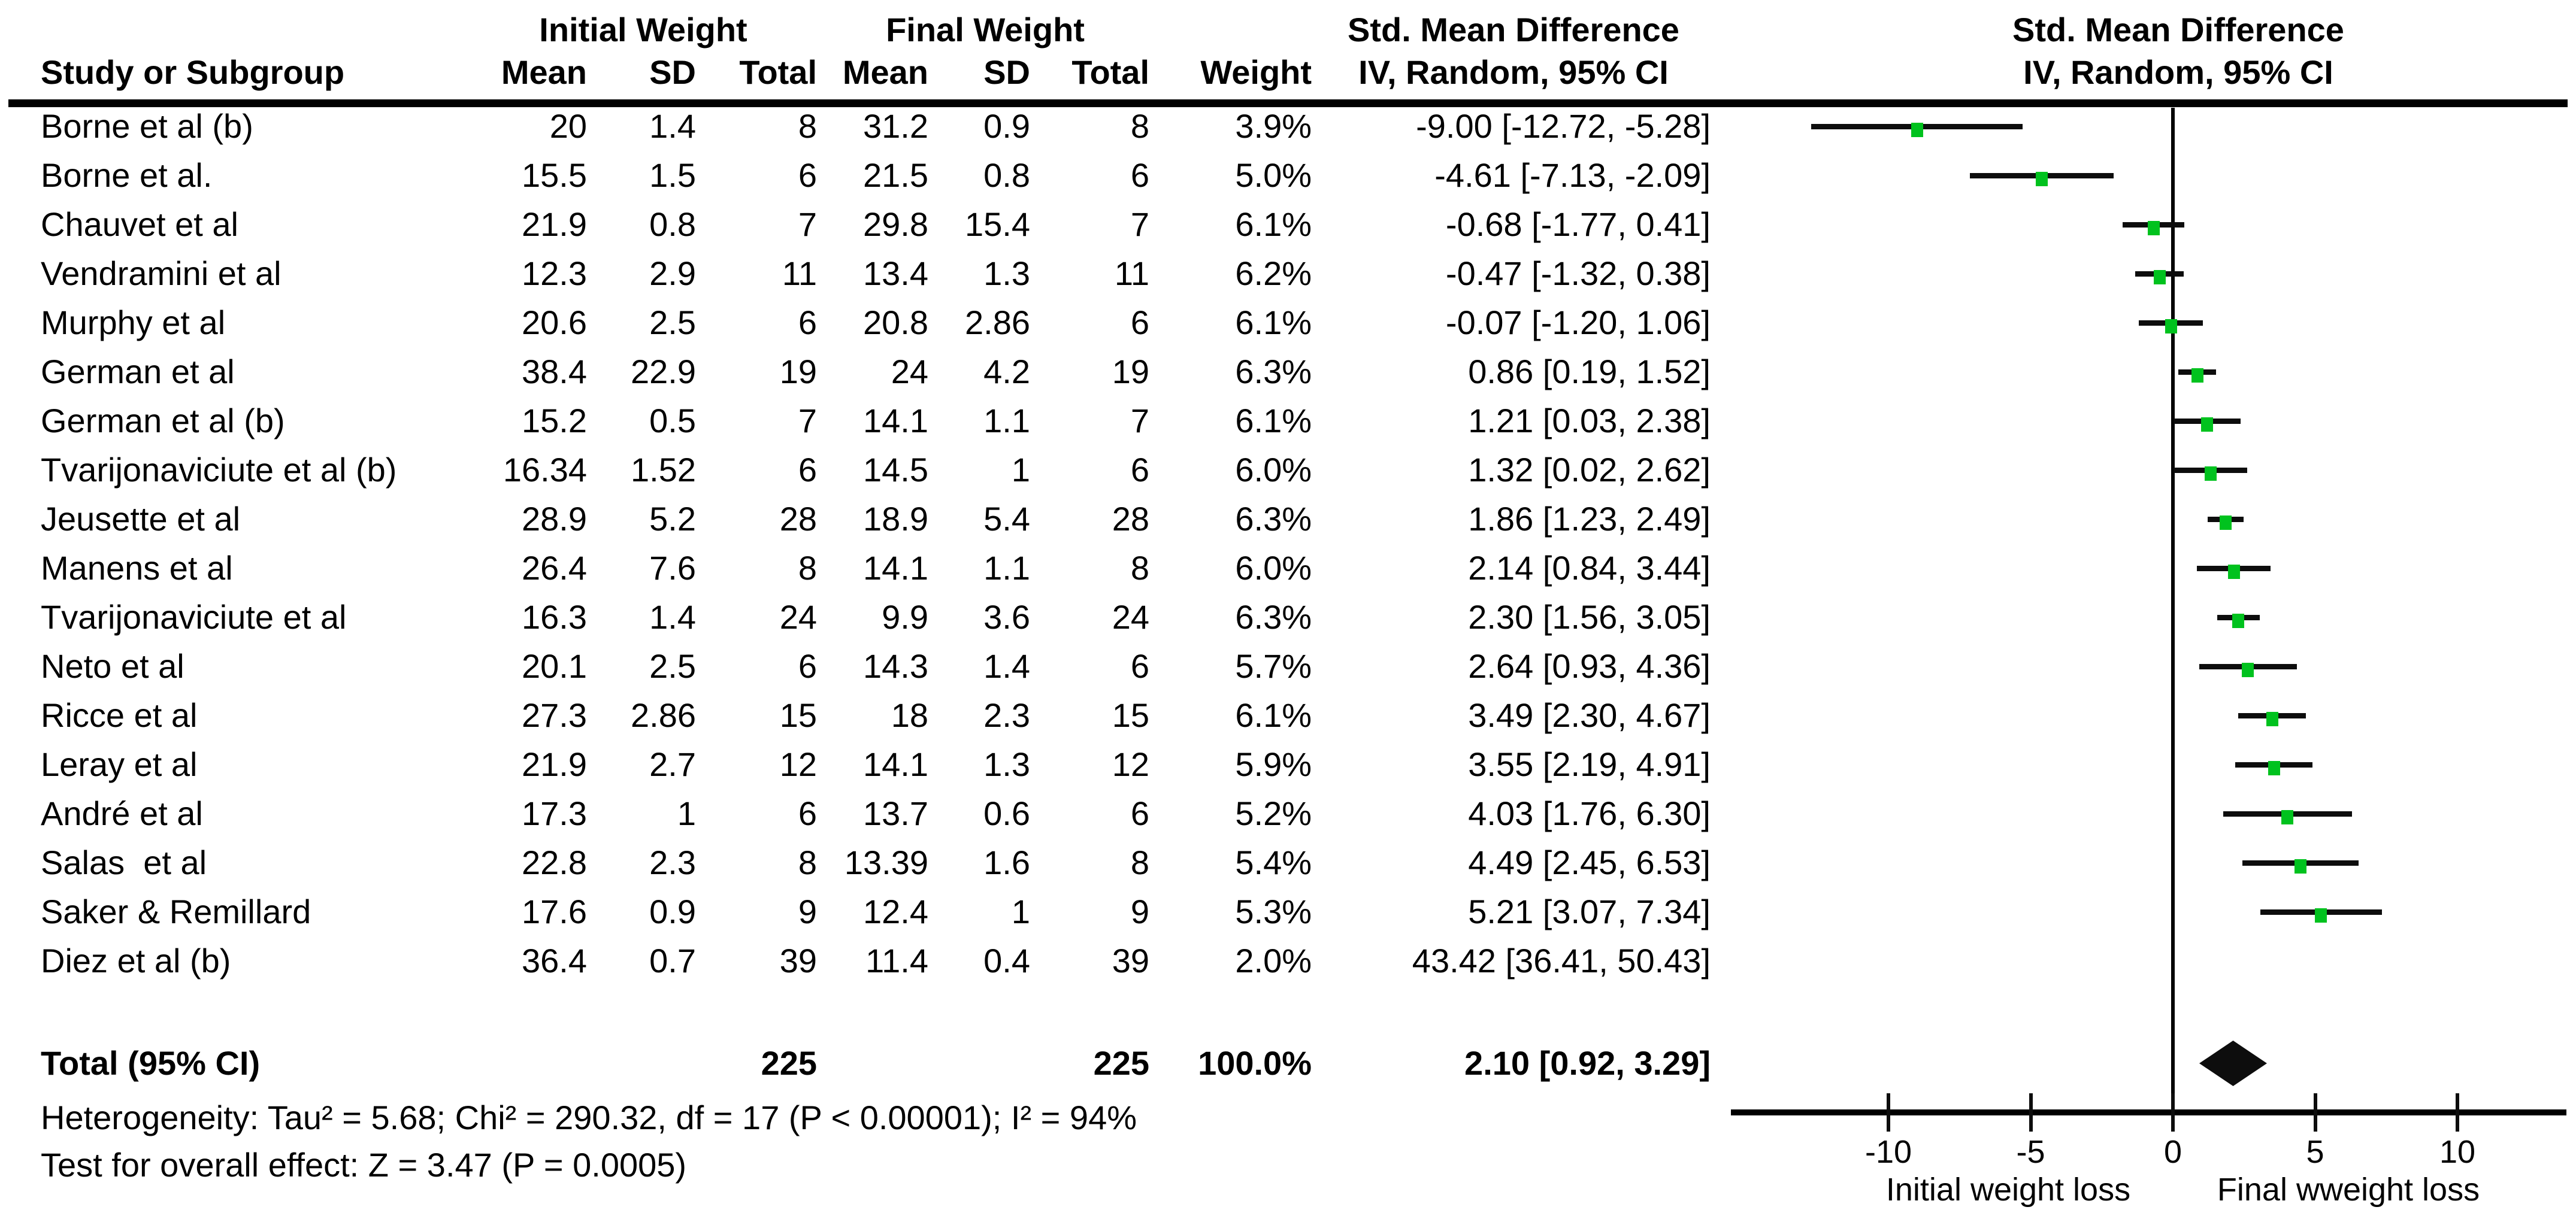 This screenshot has height=1219, width=2576. I want to click on cell-ci: 1.32 [0.02, 2.62], so click(1589, 470).